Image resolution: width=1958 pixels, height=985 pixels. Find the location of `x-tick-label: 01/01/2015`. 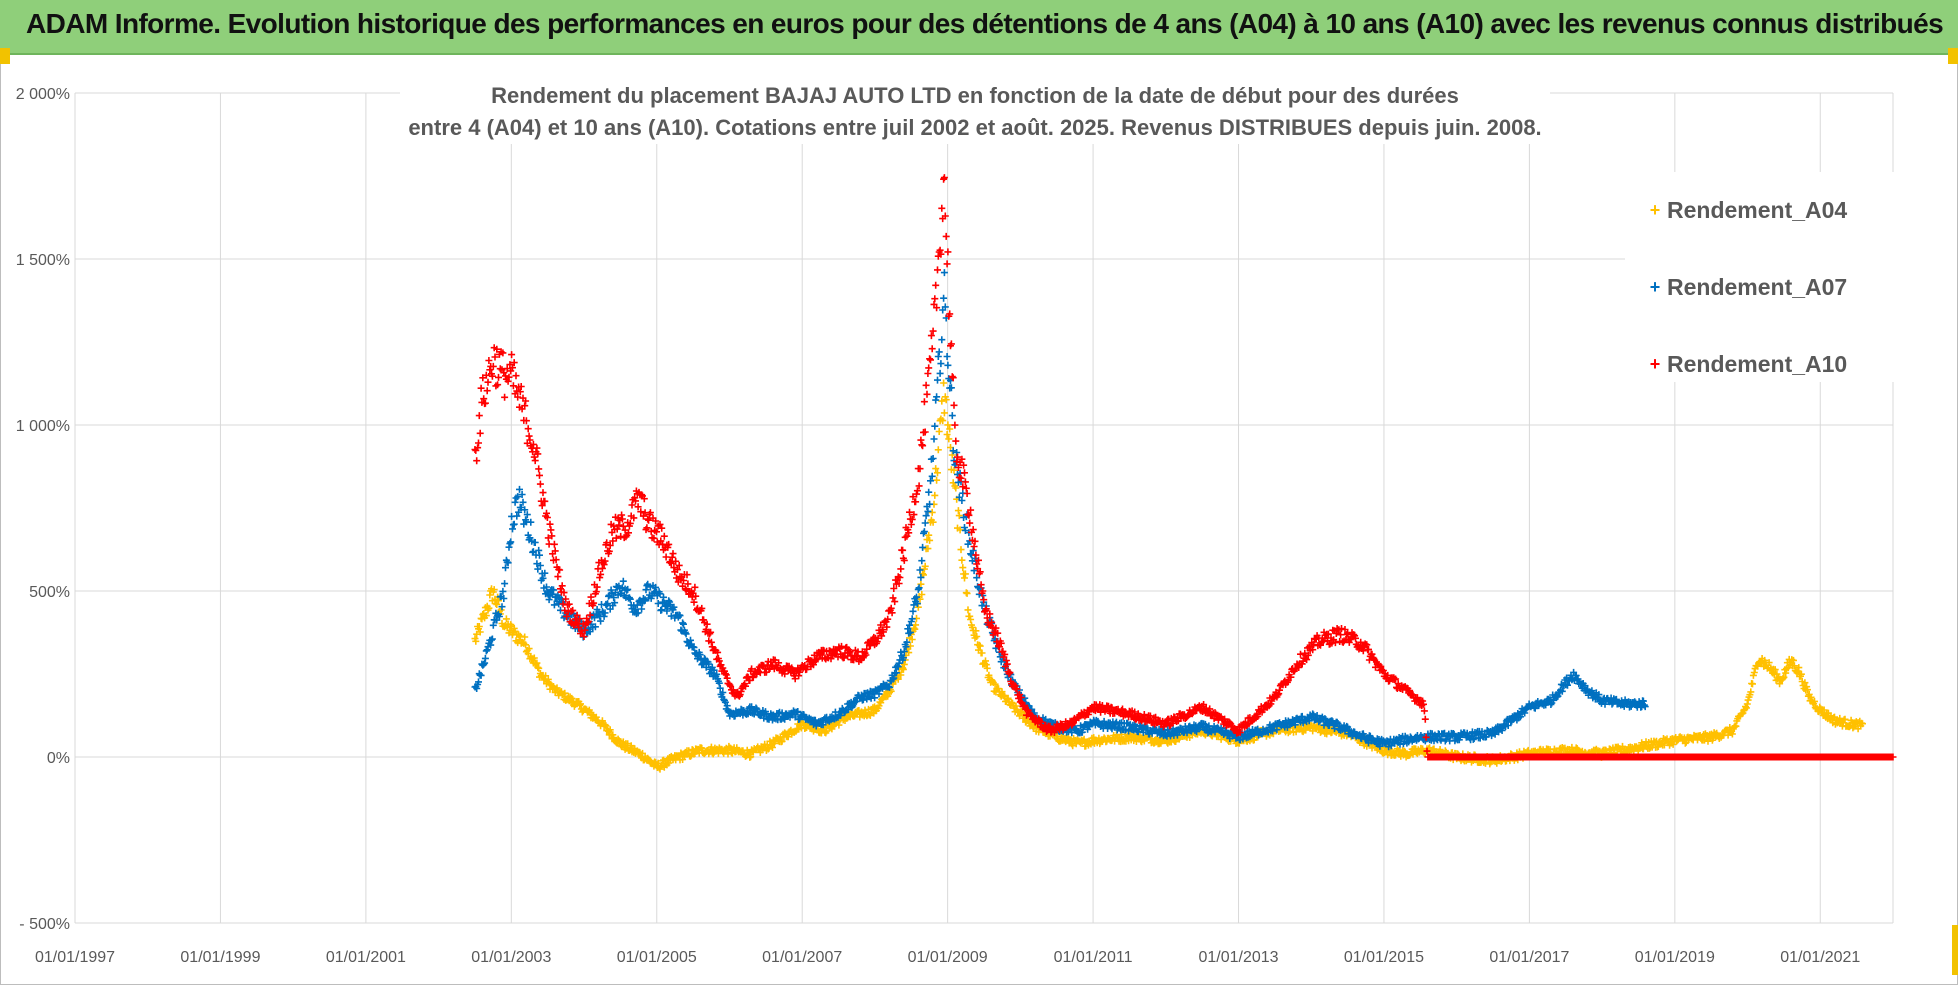

x-tick-label: 01/01/2015 is located at coordinates (1384, 957).